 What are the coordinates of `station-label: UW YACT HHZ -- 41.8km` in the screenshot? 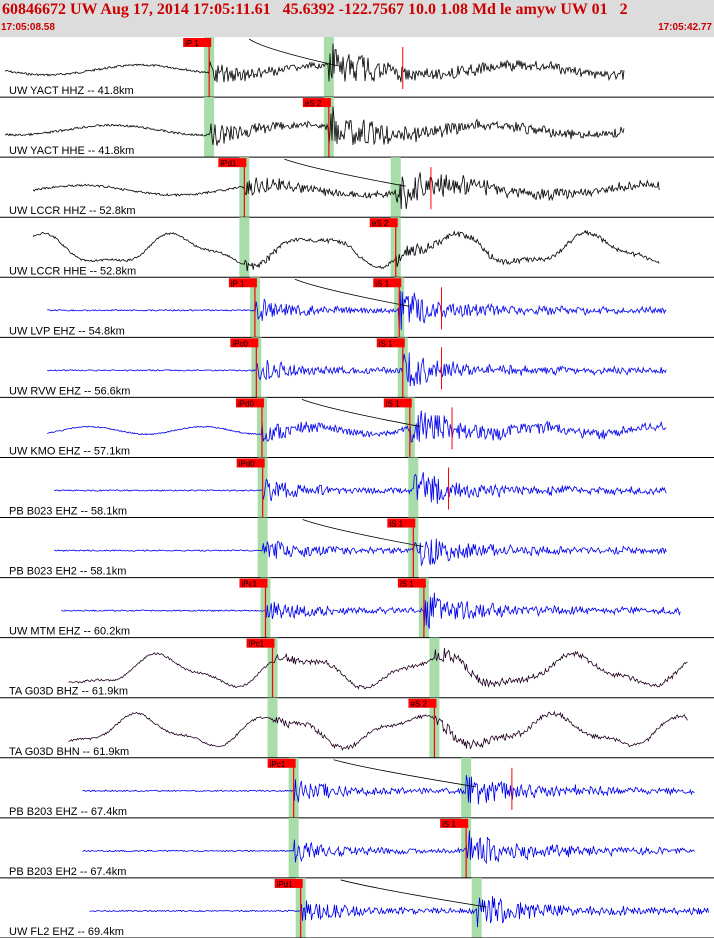 It's located at (71, 91).